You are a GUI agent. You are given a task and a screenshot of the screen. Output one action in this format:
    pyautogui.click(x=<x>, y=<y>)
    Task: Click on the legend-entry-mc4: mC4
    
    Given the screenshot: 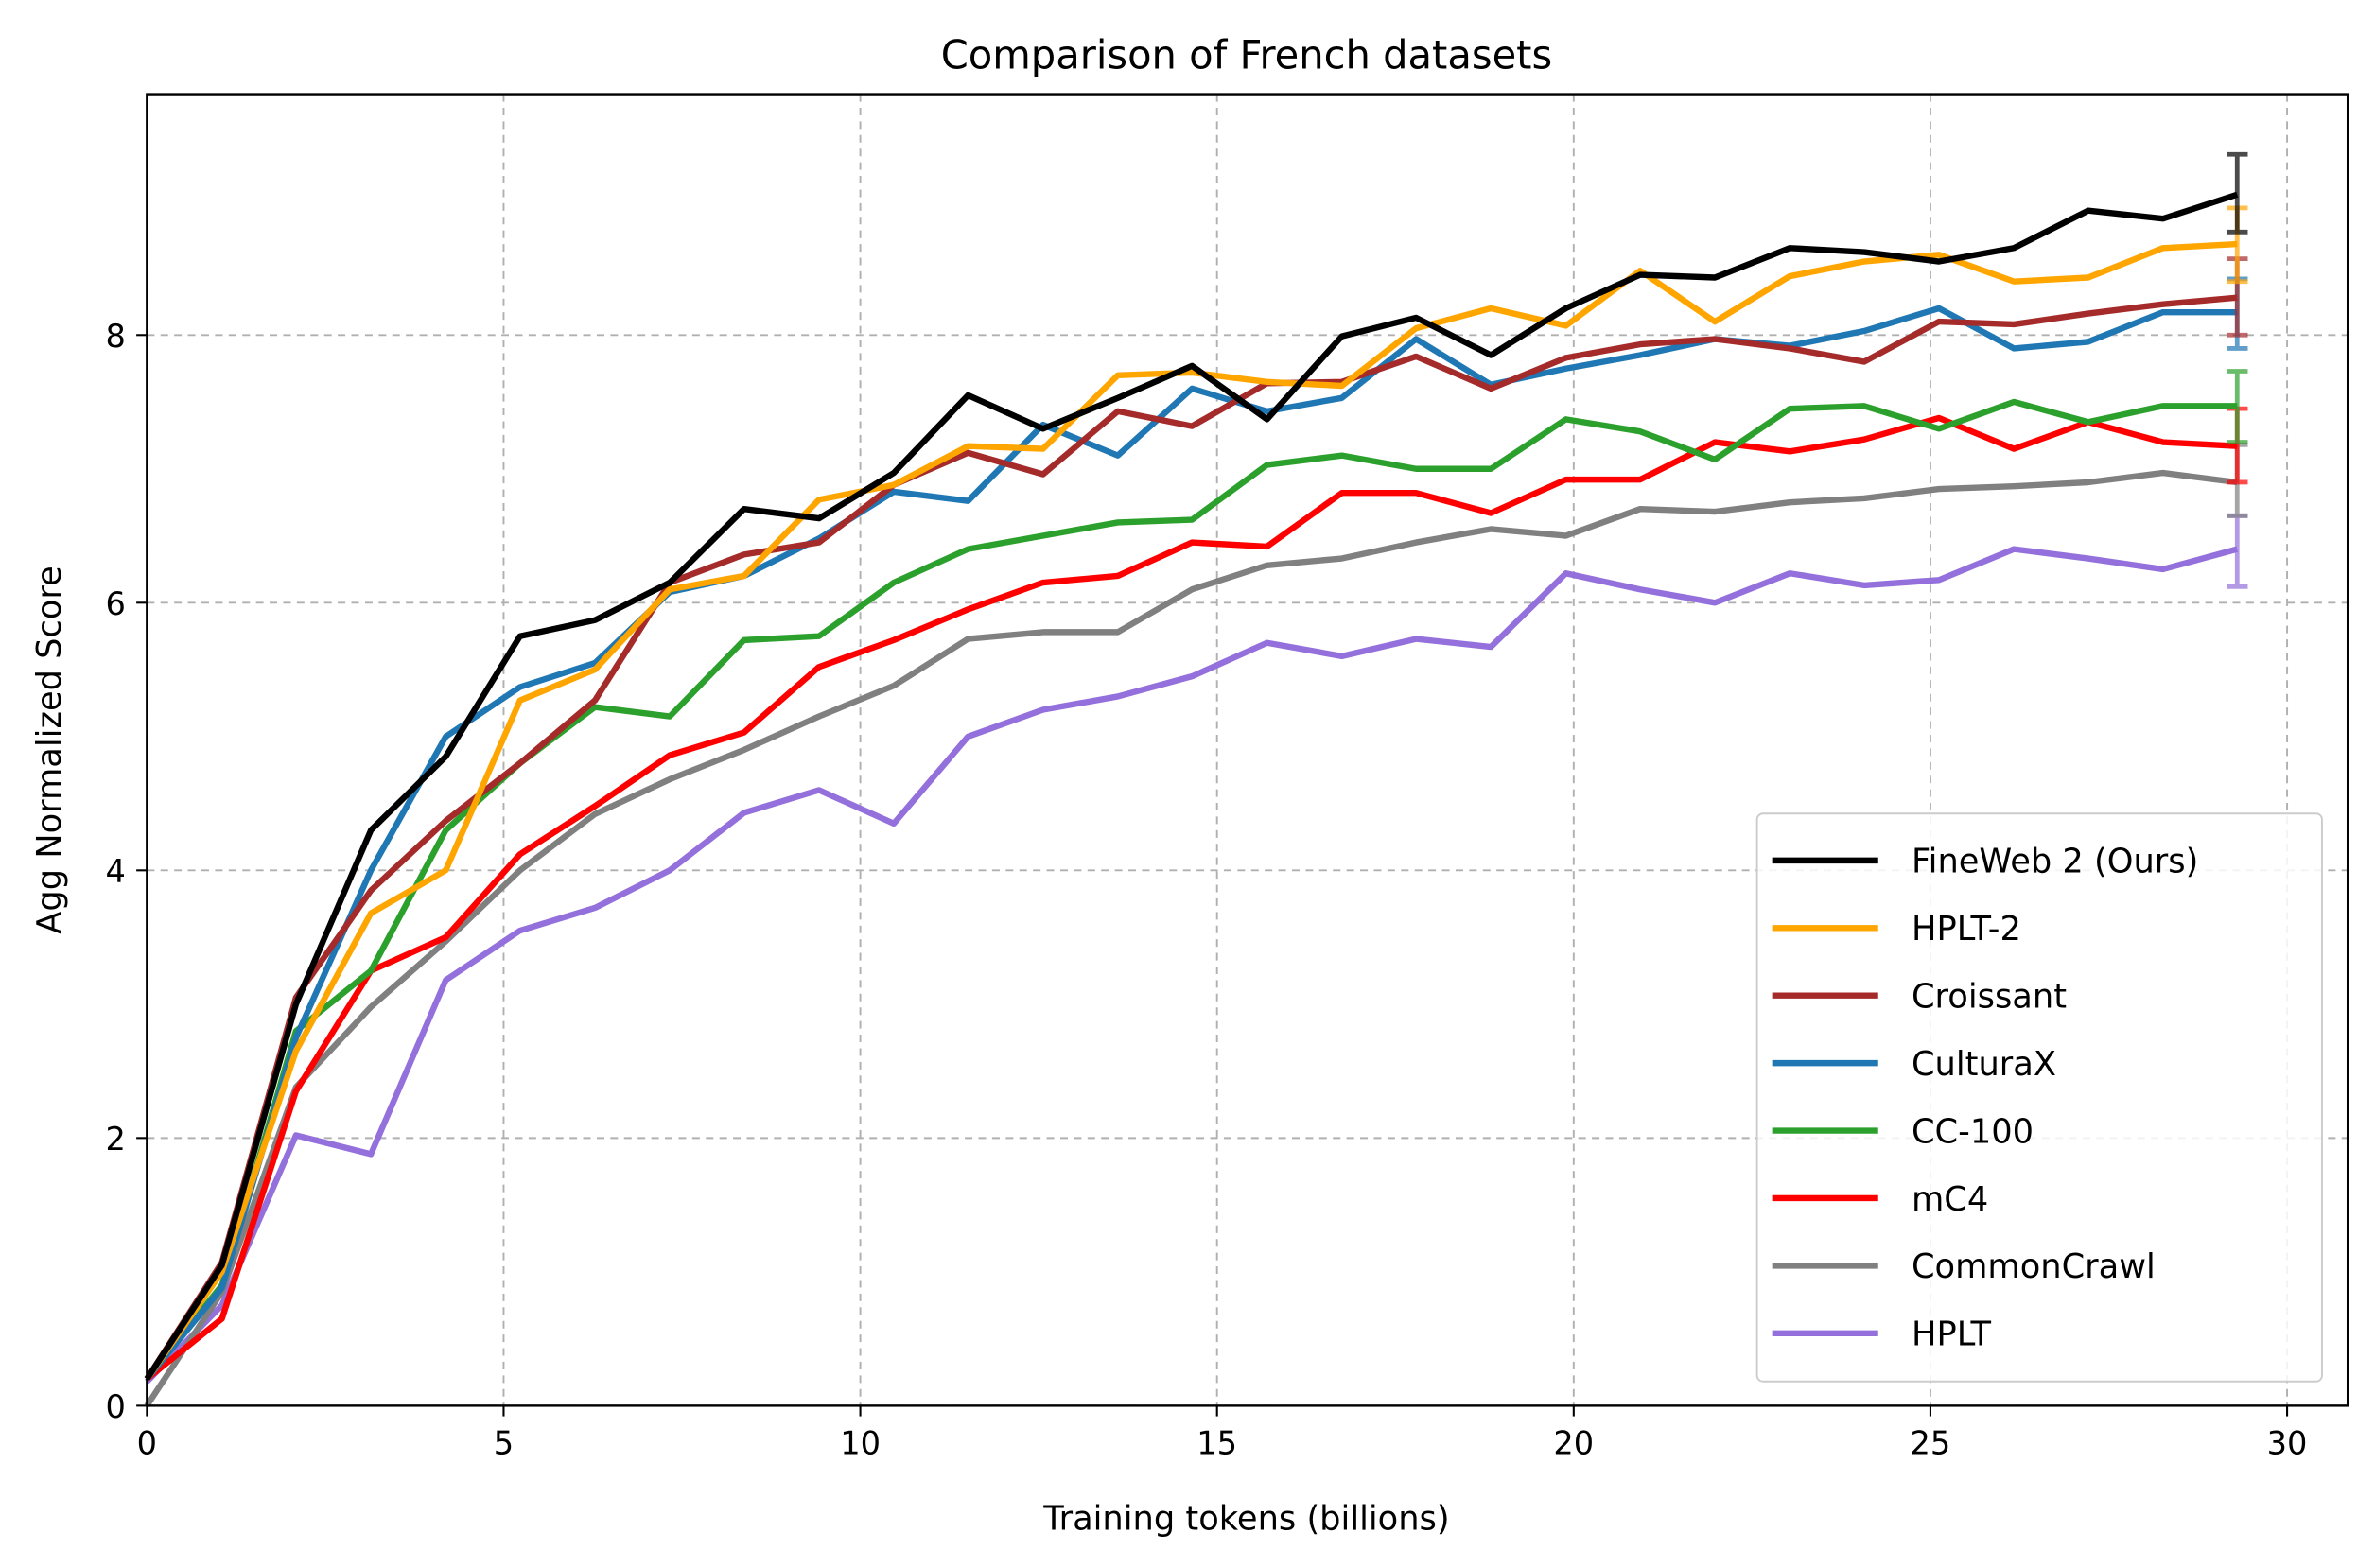 What is the action you would take?
    pyautogui.click(x=1880, y=1199)
    